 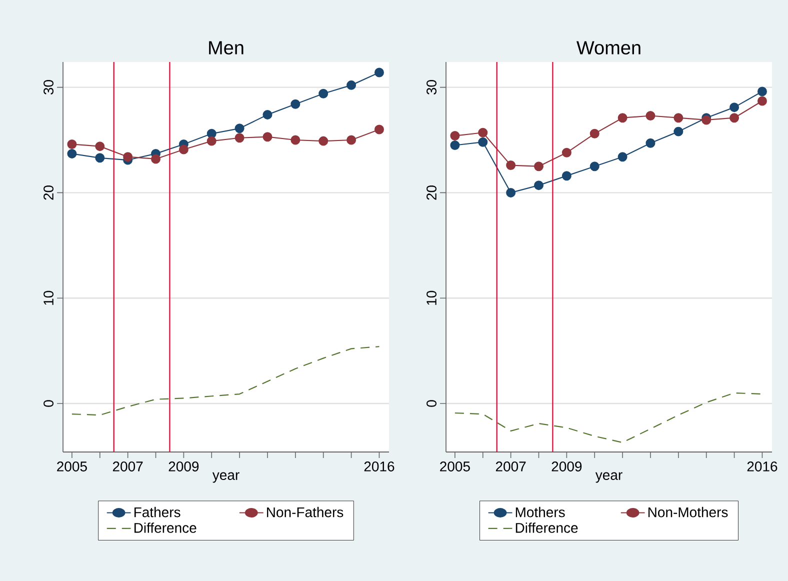 I want to click on chart-title: Women, so click(x=608, y=47).